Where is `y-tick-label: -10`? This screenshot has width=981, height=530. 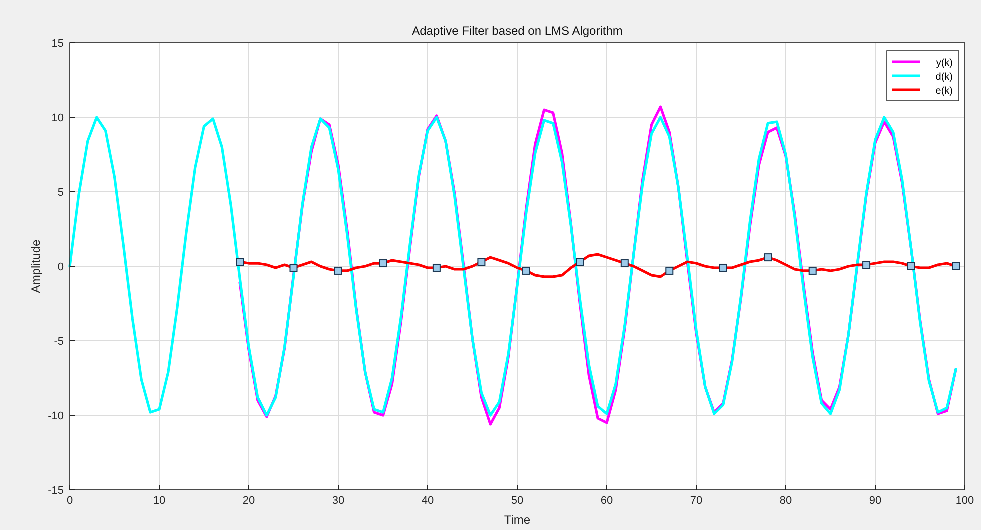 y-tick-label: -10 is located at coordinates (56, 416).